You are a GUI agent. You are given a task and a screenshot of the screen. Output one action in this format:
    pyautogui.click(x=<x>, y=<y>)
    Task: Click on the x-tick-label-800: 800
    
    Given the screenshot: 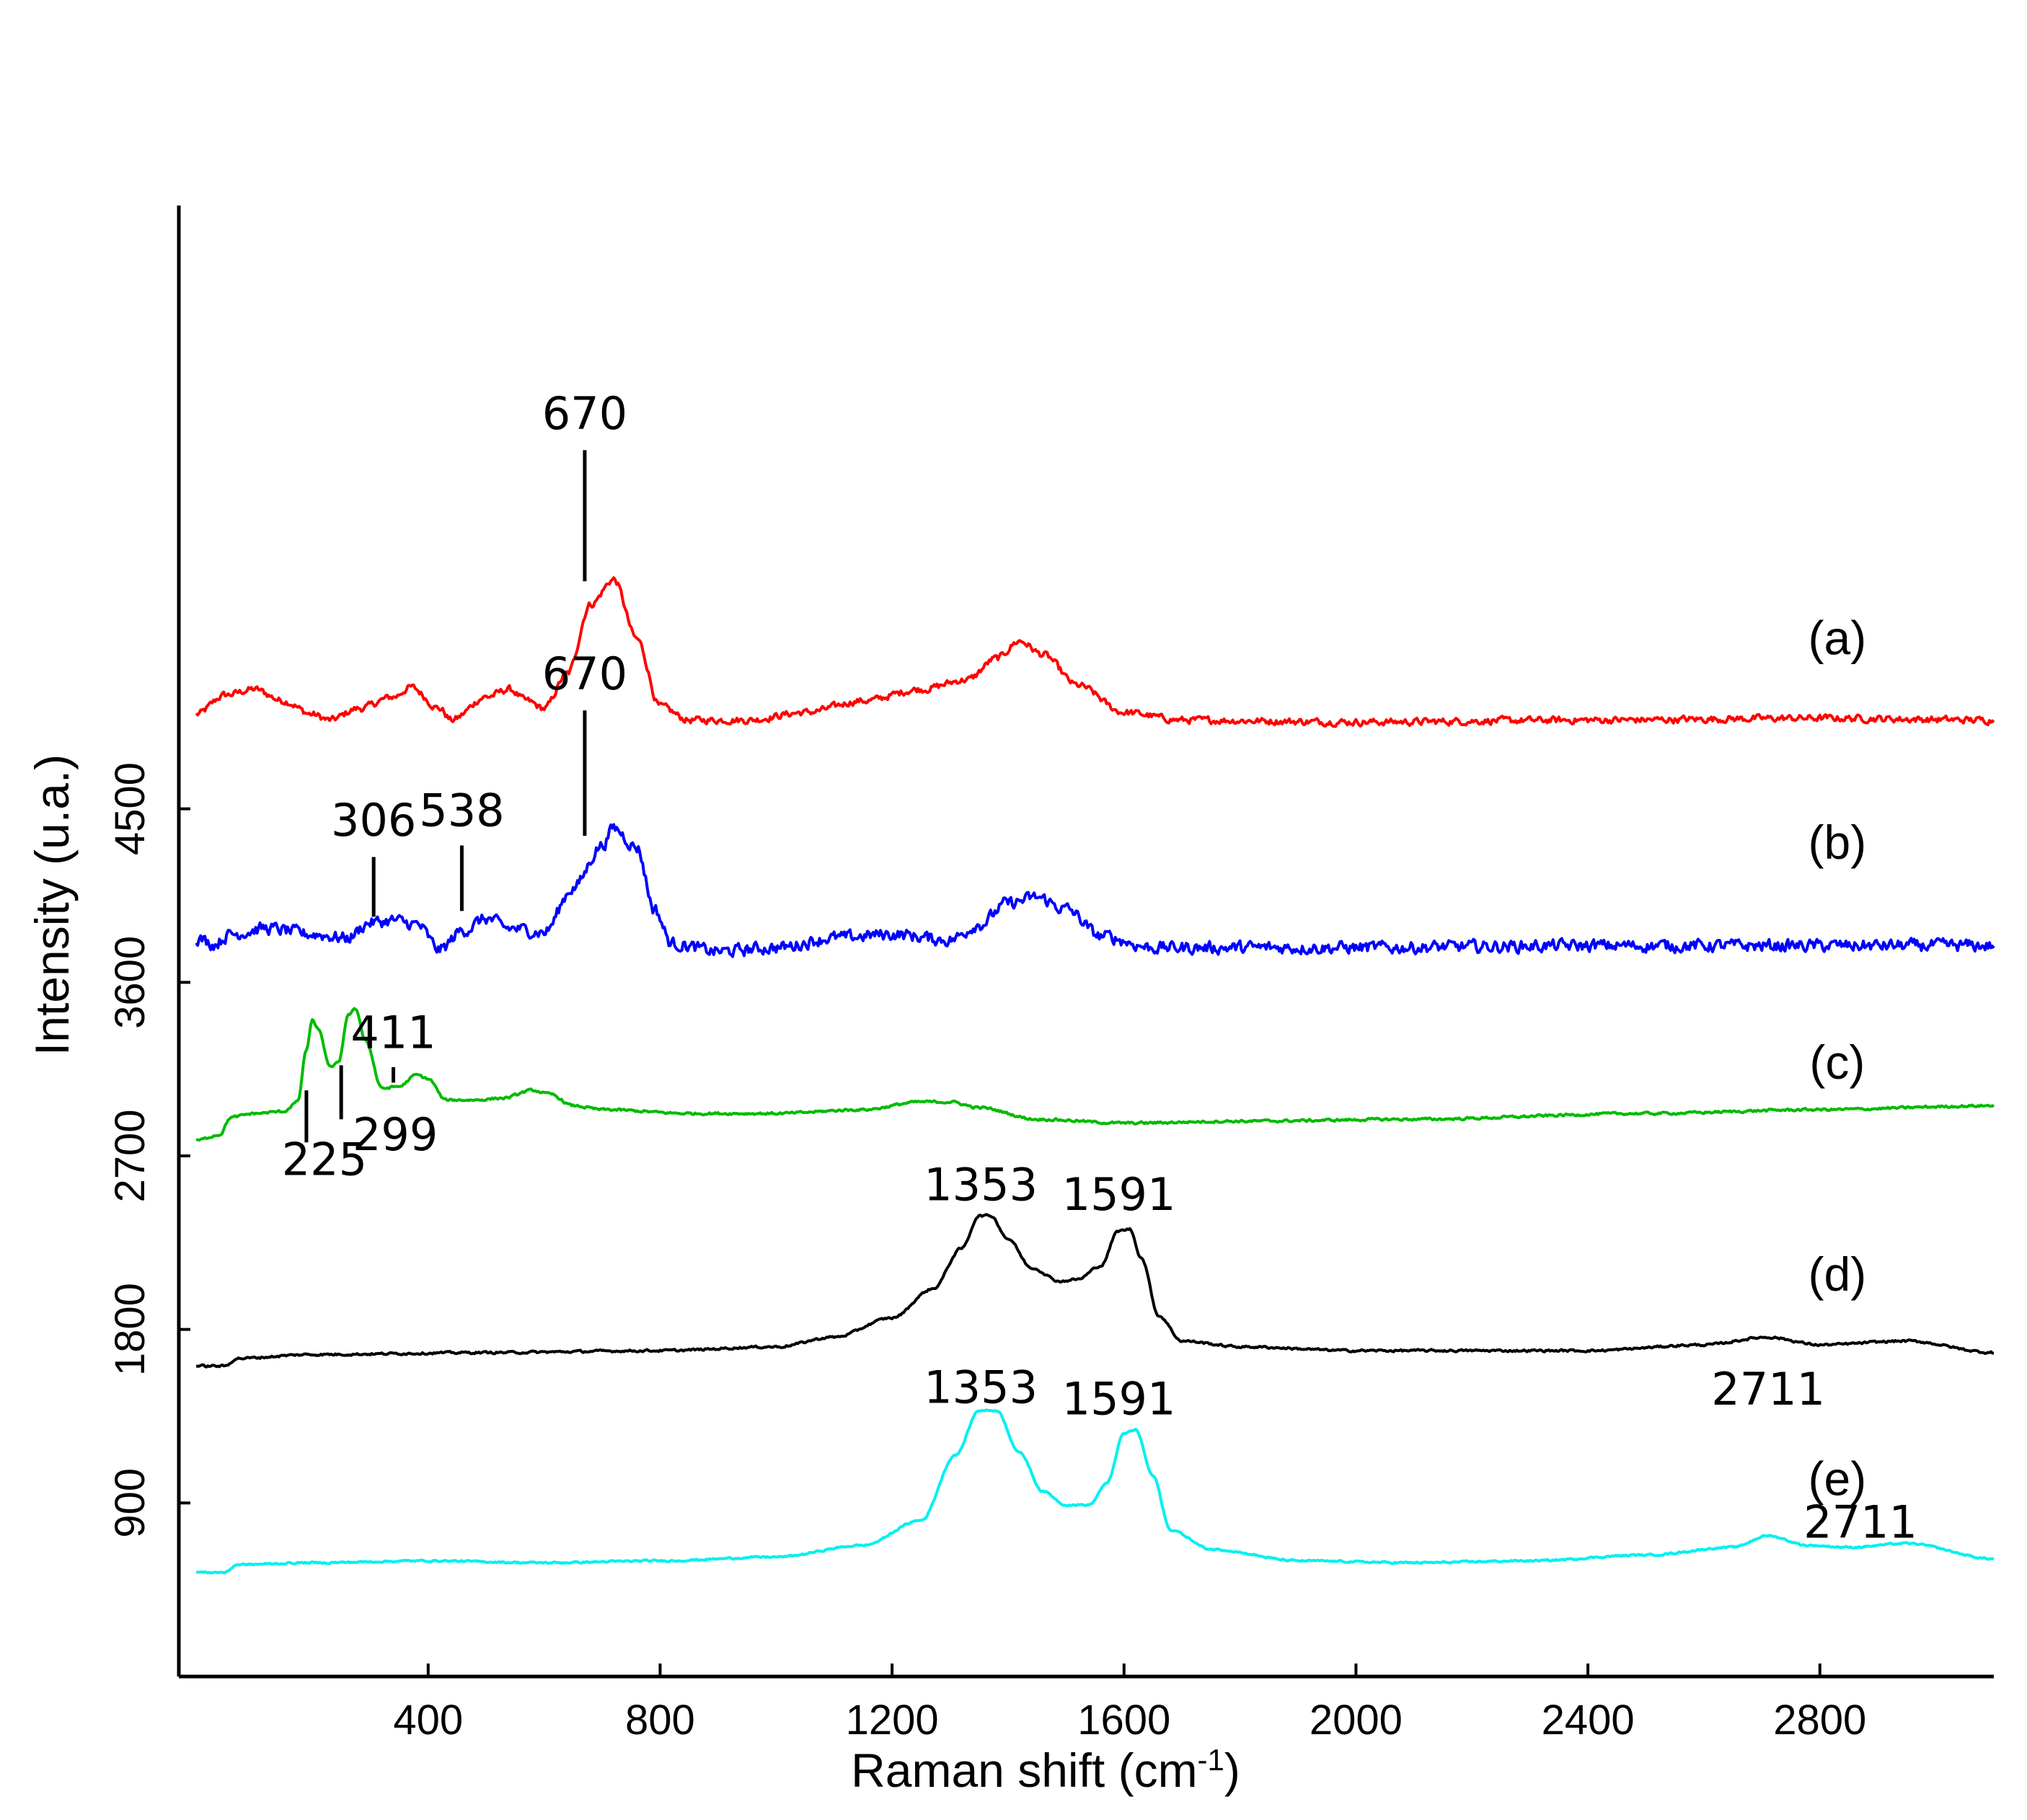 What is the action you would take?
    pyautogui.click(x=660, y=1720)
    